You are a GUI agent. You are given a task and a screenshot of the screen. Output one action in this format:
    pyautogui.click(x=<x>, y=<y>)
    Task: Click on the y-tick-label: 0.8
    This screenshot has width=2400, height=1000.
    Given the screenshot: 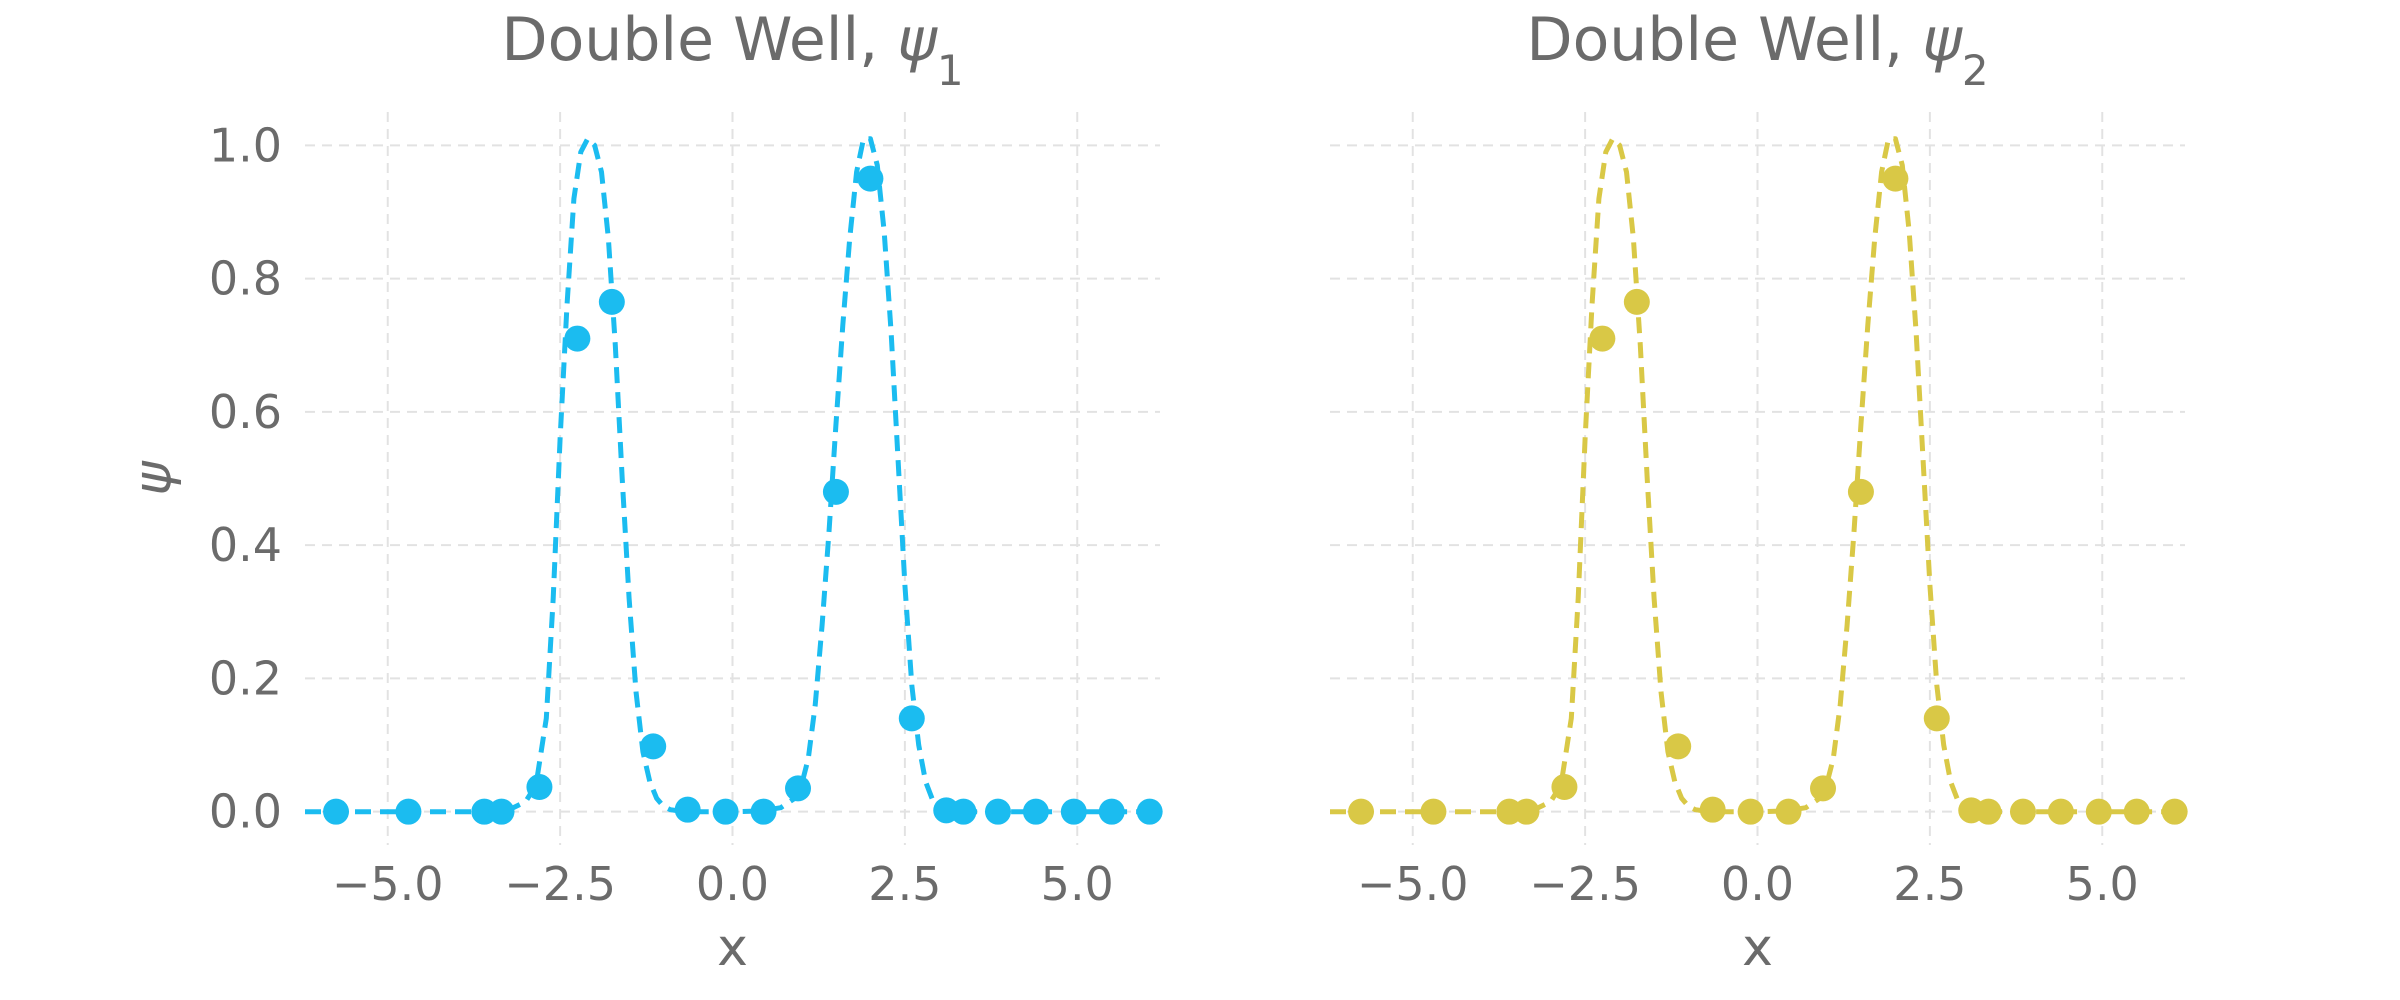 What is the action you would take?
    pyautogui.click(x=245, y=279)
    